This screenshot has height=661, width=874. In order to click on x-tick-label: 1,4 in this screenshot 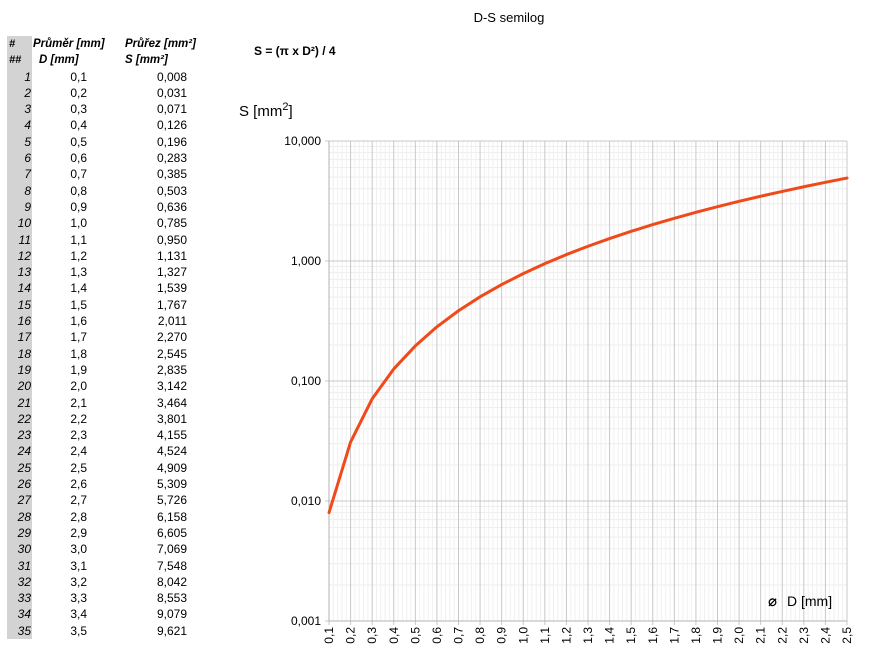, I will do `click(610, 635)`.